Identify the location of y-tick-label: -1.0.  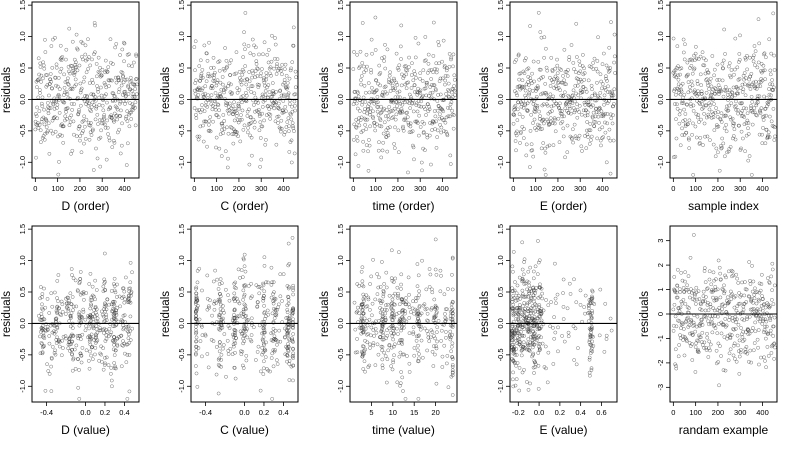
(340, 386).